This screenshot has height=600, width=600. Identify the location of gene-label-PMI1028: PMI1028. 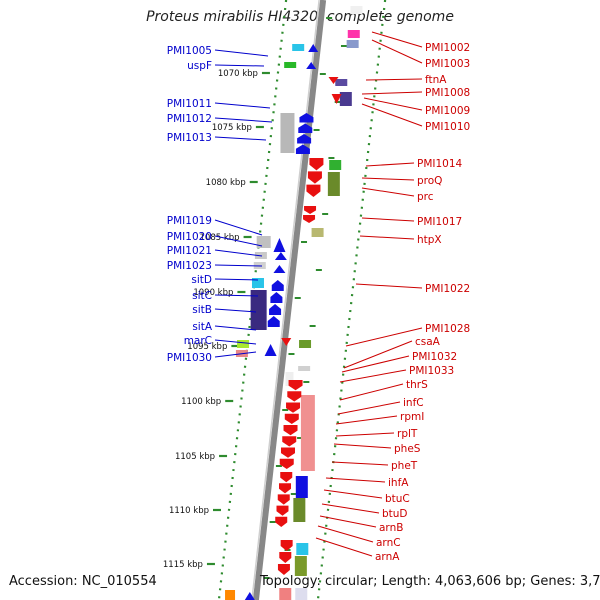
(447, 329).